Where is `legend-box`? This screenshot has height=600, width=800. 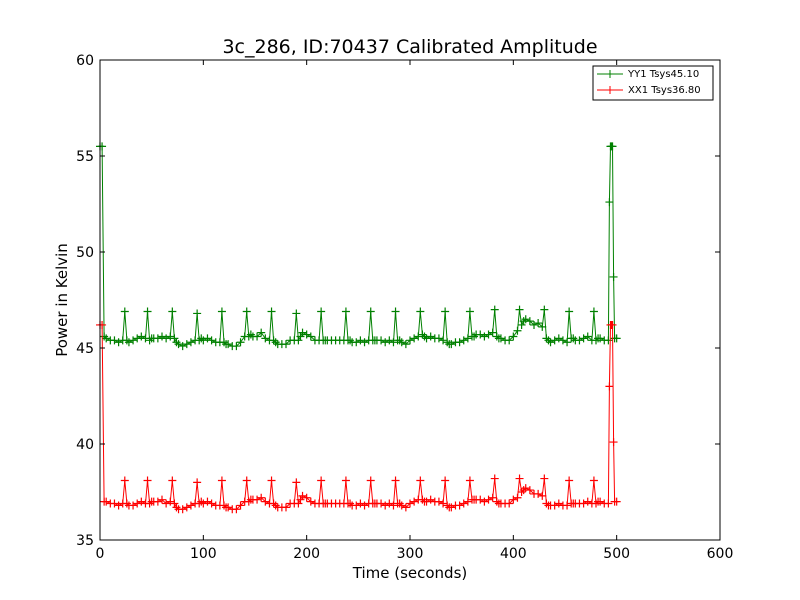
legend-box is located at coordinates (653, 83).